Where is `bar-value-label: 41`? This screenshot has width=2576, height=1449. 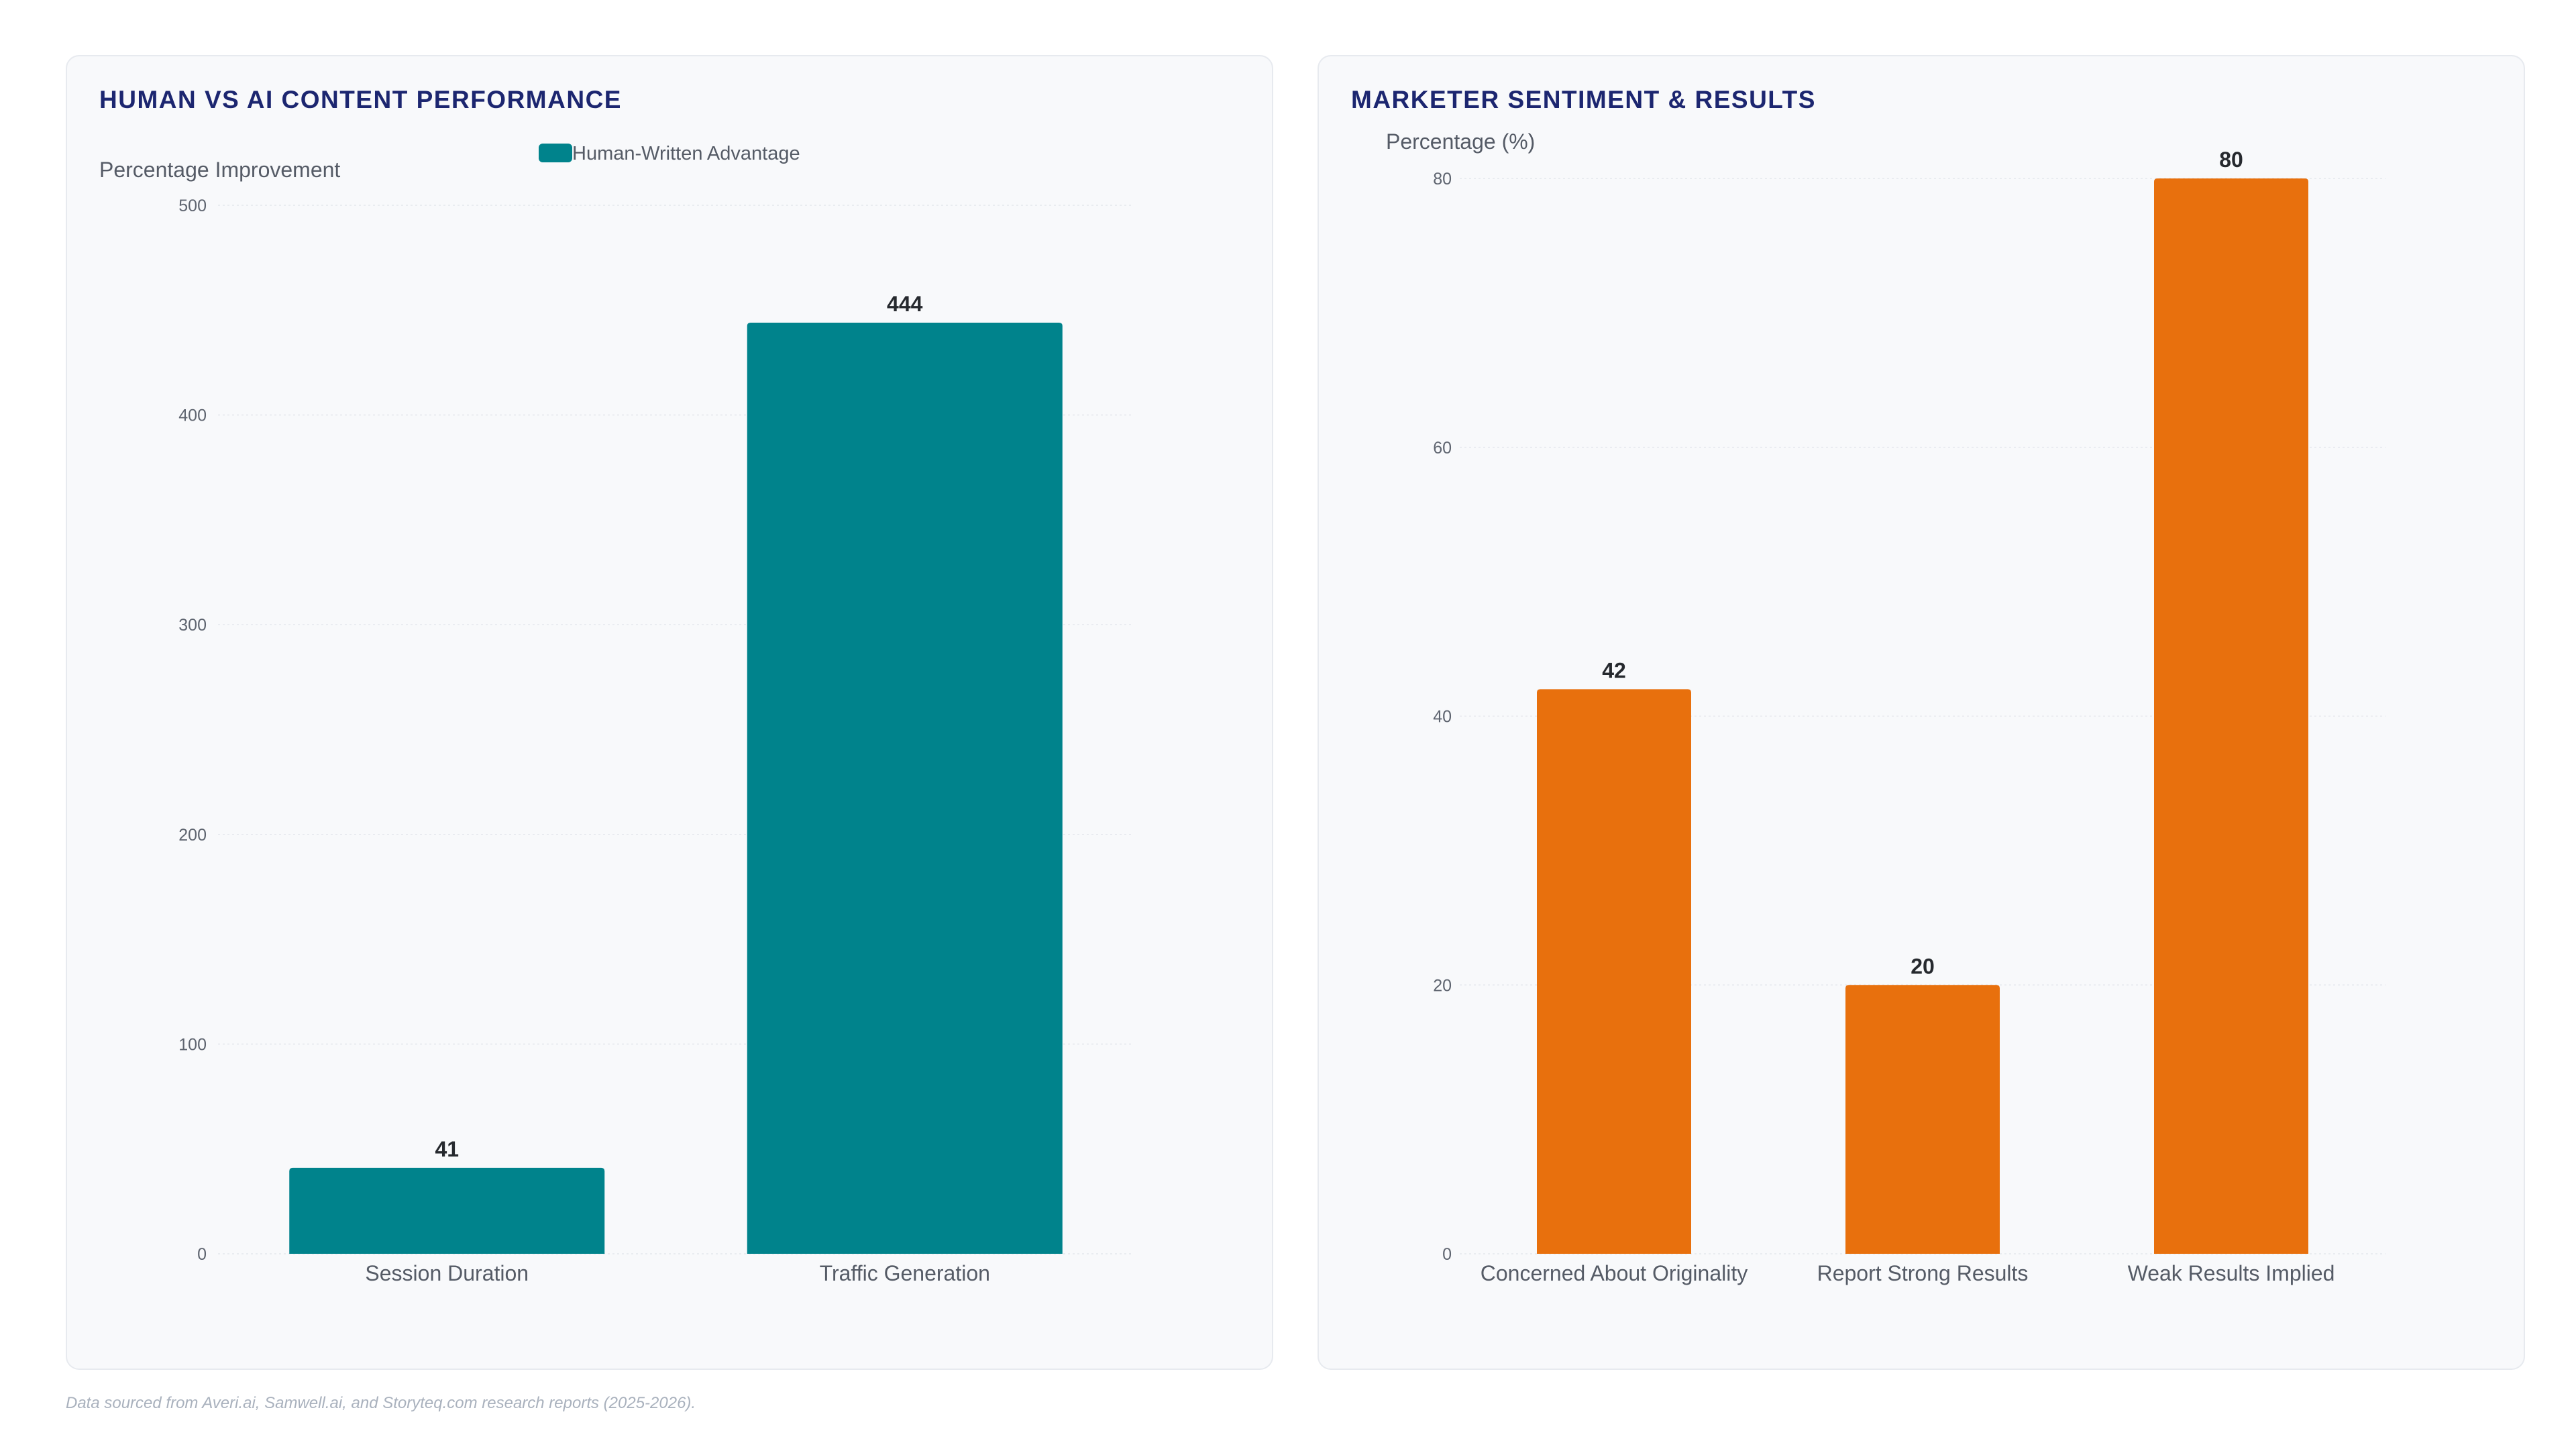
bar-value-label: 41 is located at coordinates (447, 1149).